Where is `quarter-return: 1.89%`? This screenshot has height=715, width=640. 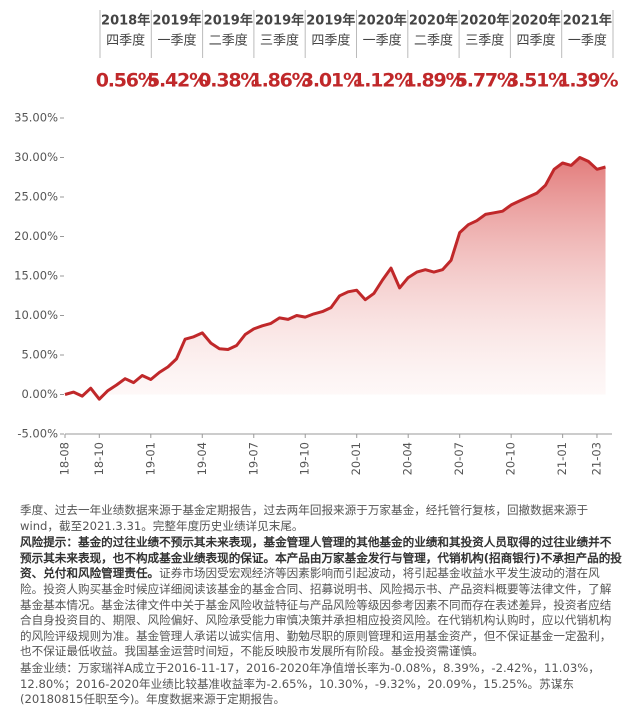
quarter-return: 1.89% is located at coordinates (433, 81).